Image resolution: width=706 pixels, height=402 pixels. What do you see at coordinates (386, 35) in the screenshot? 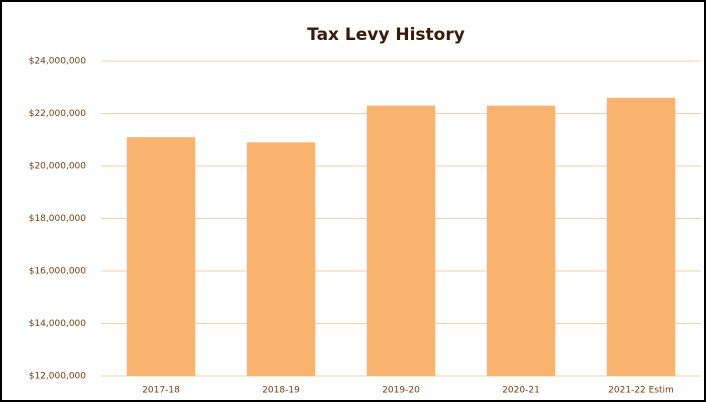
I see `chart-title: Tax Levy History` at bounding box center [386, 35].